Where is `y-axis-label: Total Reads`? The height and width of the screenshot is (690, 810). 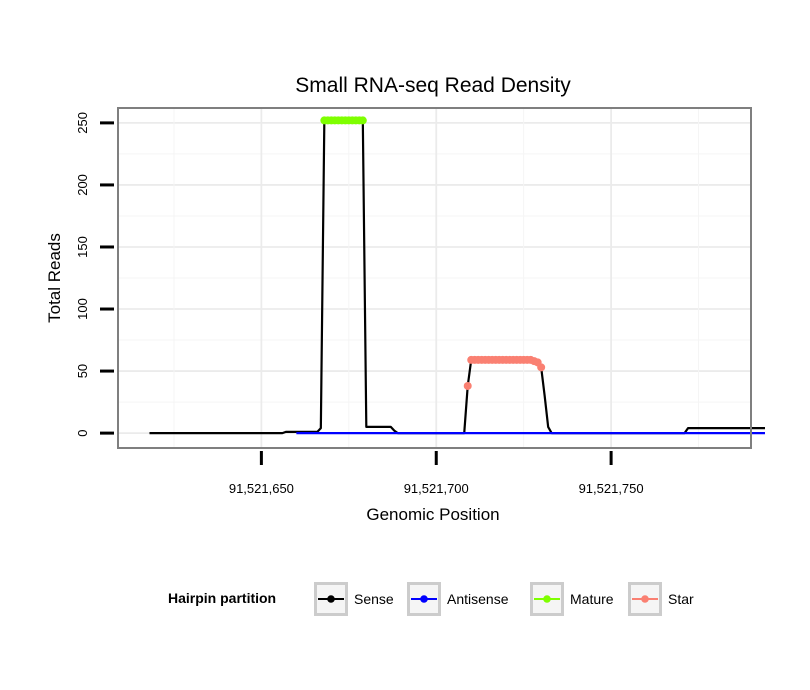
y-axis-label: Total Reads is located at coordinates (54, 278).